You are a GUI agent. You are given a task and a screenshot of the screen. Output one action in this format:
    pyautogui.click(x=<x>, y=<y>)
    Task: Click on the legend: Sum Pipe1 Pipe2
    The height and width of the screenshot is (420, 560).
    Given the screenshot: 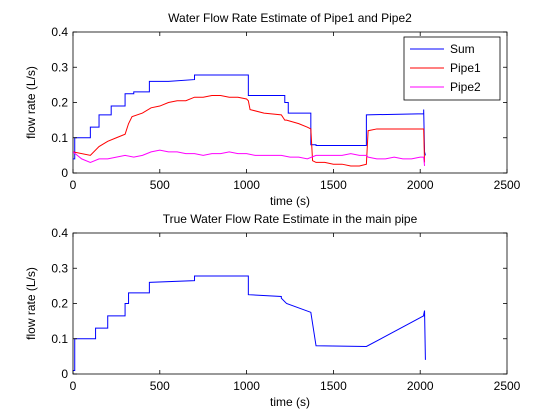 What is the action you would take?
    pyautogui.click(x=452, y=68)
    